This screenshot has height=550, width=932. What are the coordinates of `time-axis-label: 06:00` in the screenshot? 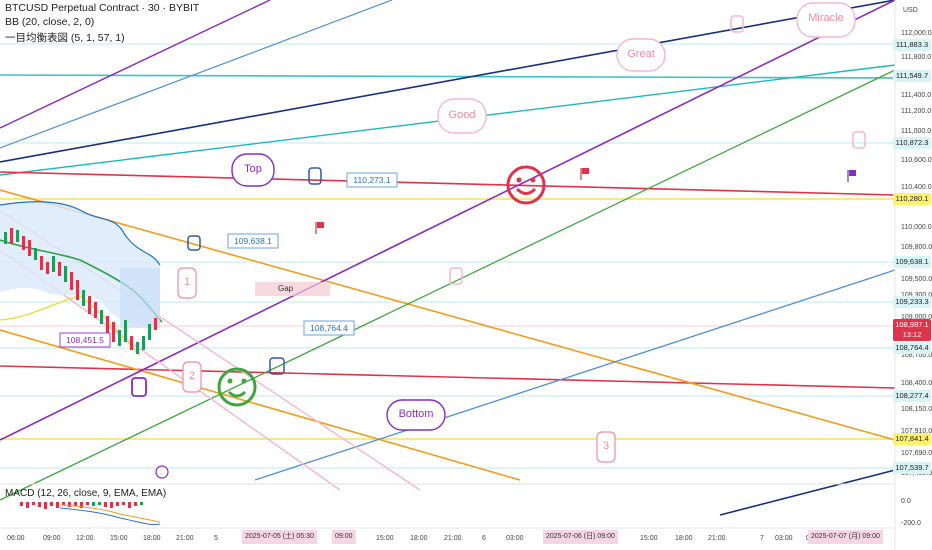 It's located at (16, 538).